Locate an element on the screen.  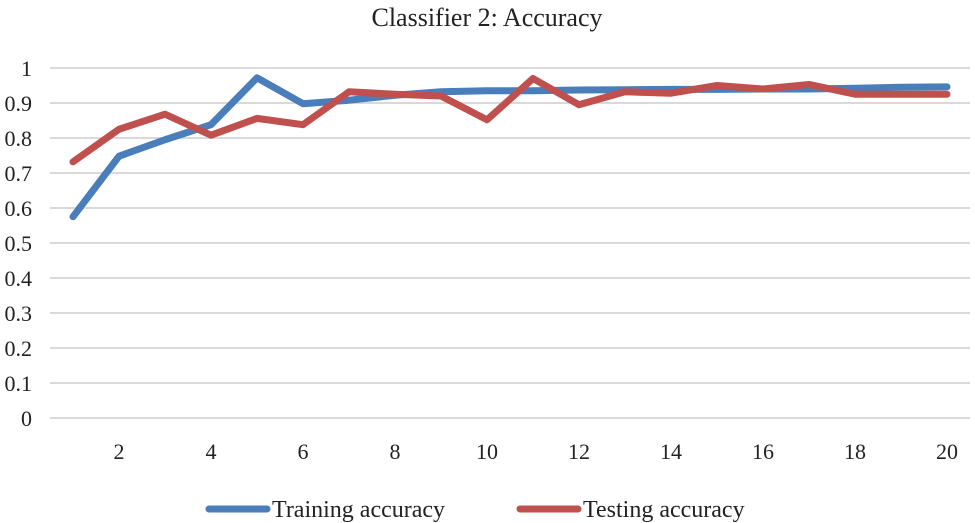
legend: Training accuracy Testing accuracy is located at coordinates (475, 510).